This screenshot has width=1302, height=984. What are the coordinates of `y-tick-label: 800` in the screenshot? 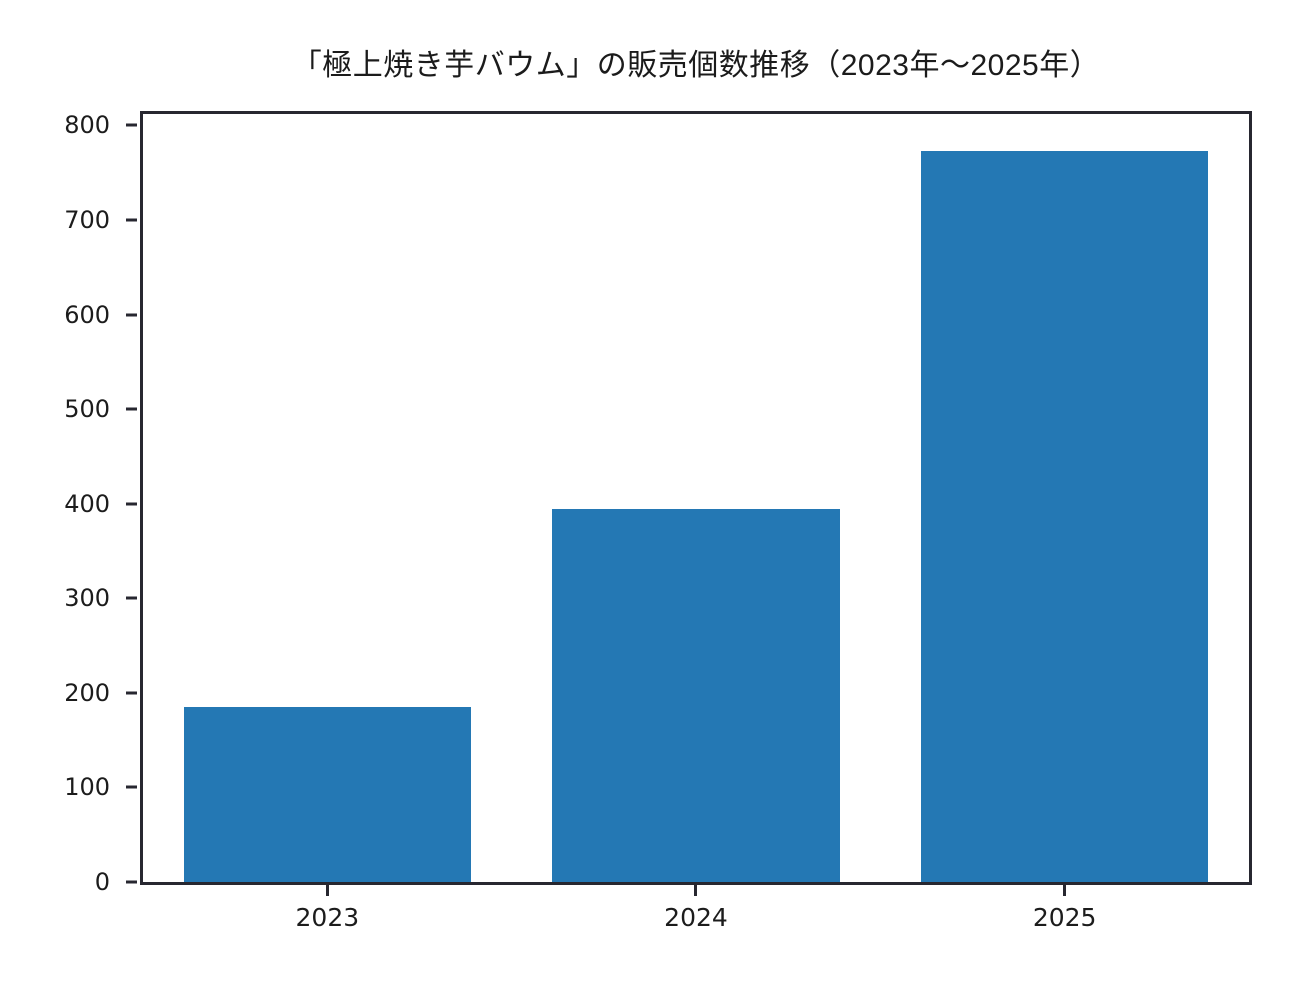 It's located at (87, 125).